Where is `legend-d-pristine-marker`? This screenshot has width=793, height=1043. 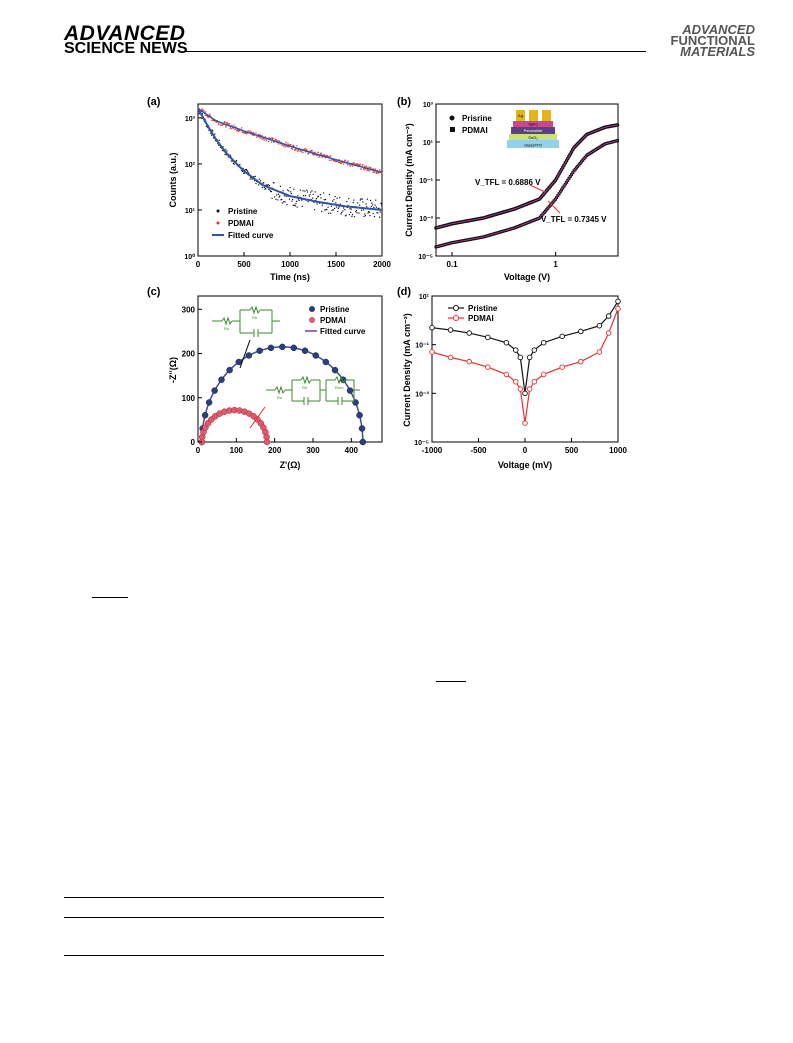 legend-d-pristine-marker is located at coordinates (456, 308).